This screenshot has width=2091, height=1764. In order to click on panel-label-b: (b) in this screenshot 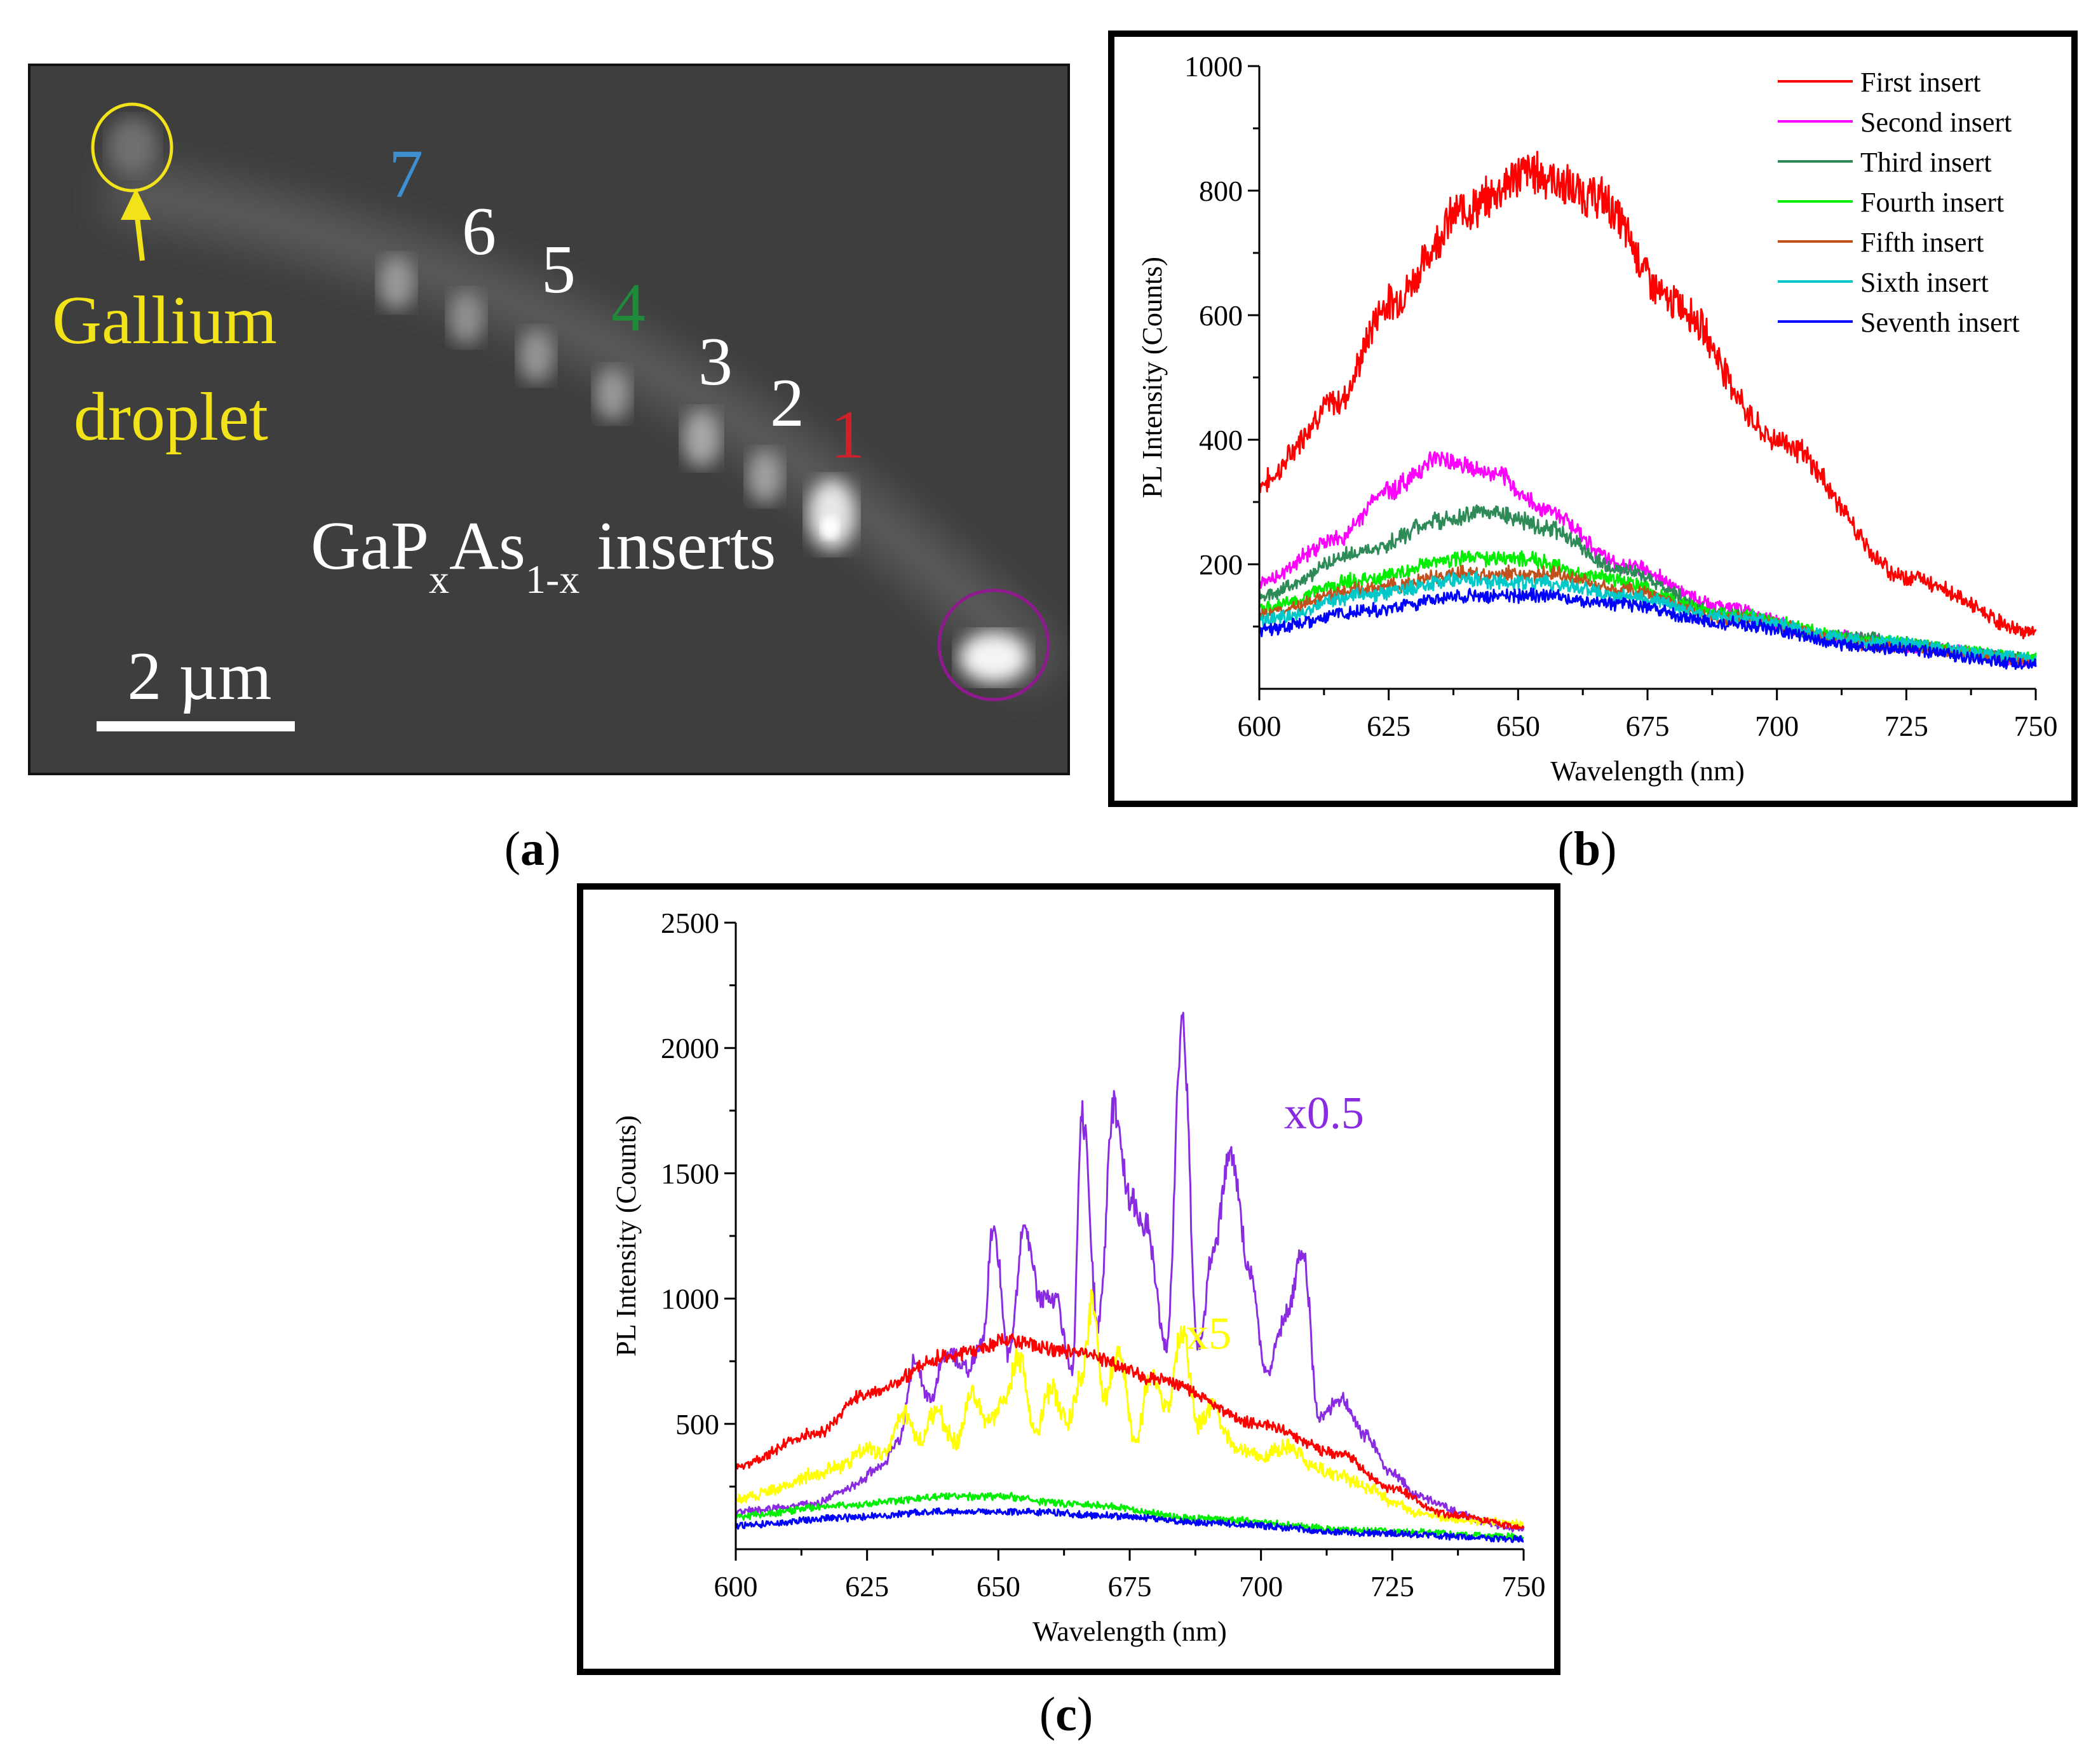, I will do `click(1587, 849)`.